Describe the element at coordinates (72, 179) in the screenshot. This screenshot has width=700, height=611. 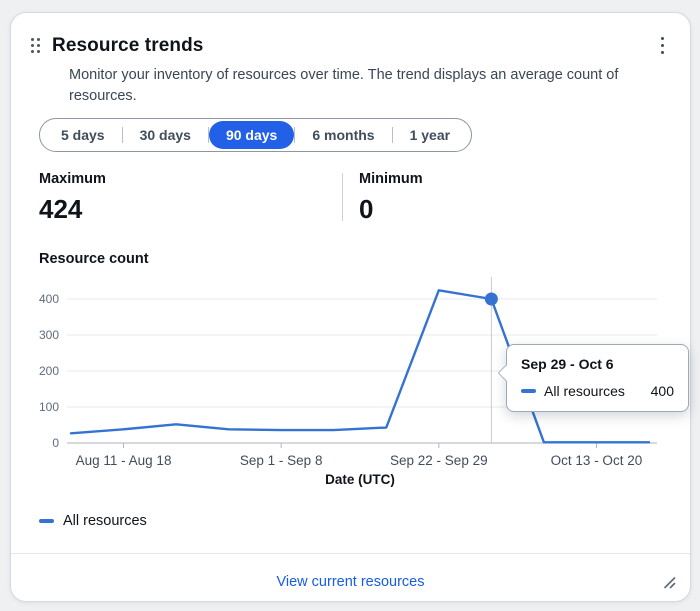
I see `stat-maximum-label: Maximum` at that location.